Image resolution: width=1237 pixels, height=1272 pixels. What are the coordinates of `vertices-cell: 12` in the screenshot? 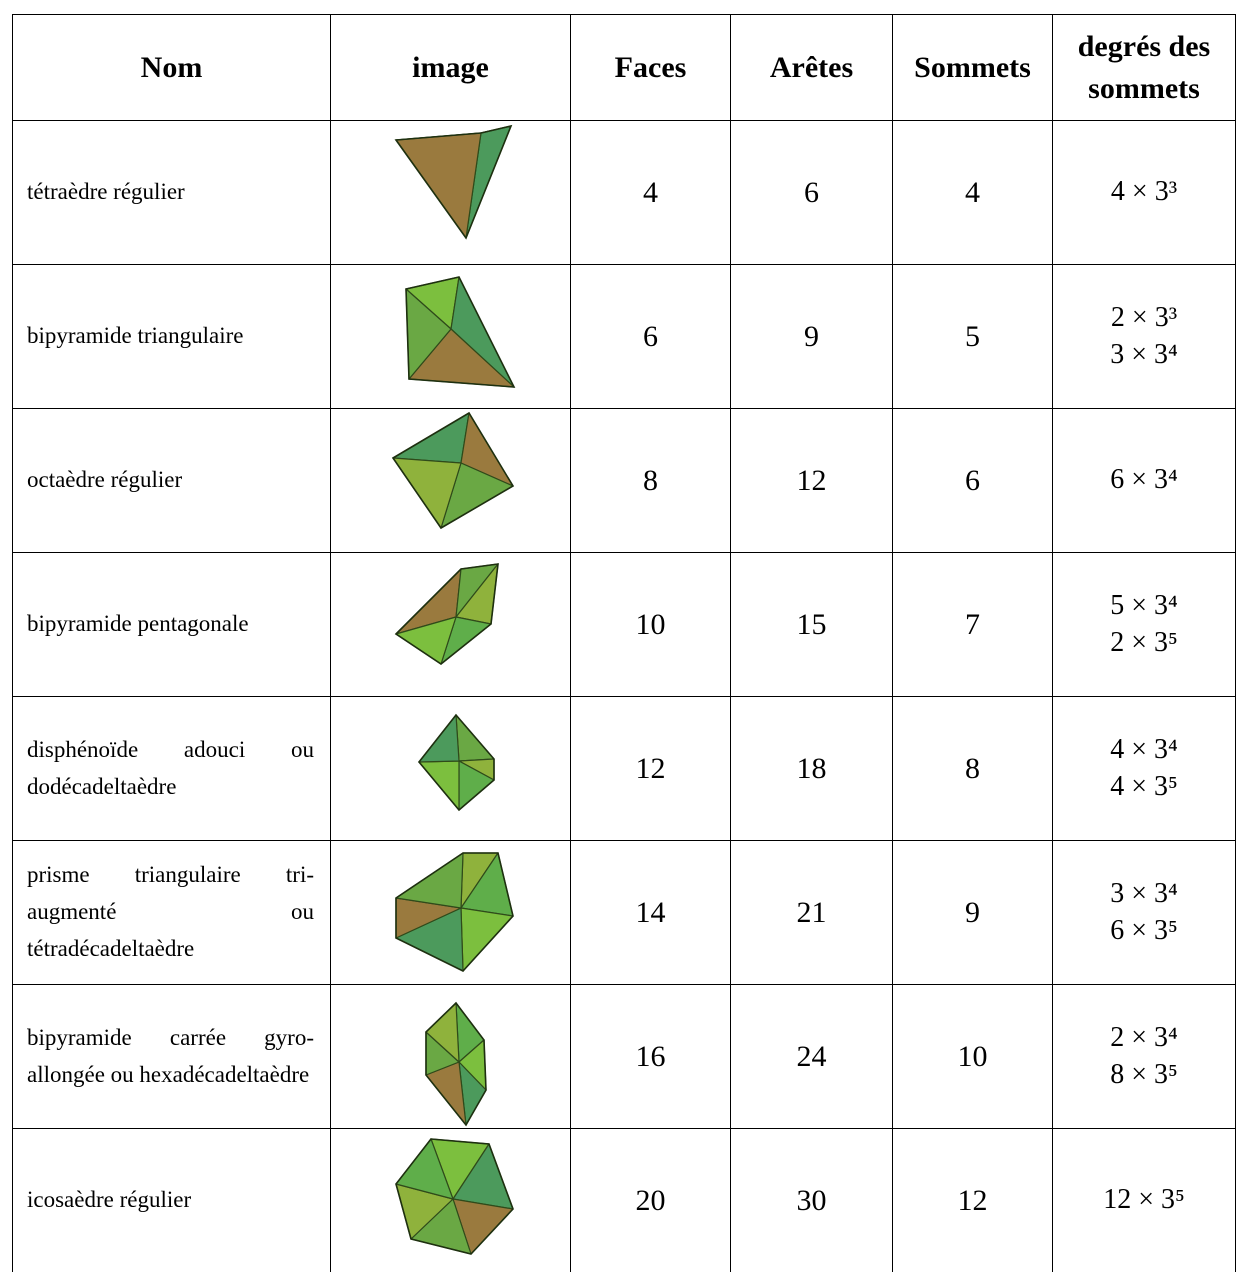 It's located at (973, 1200).